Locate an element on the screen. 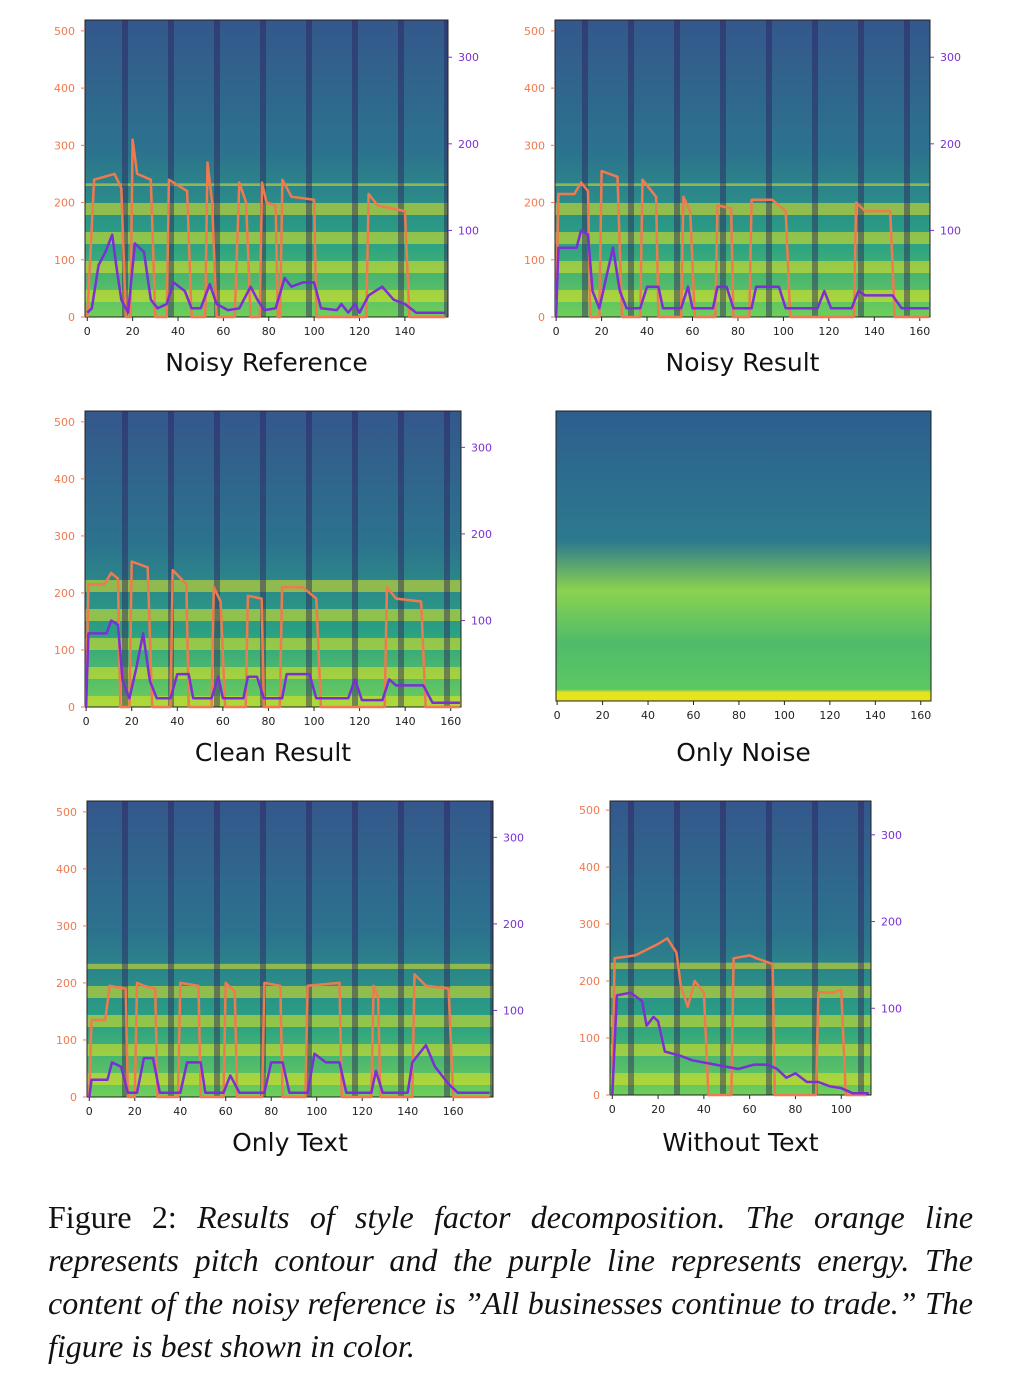 This screenshot has height=1378, width=1026. panel-title: Noisy Result is located at coordinates (743, 362).